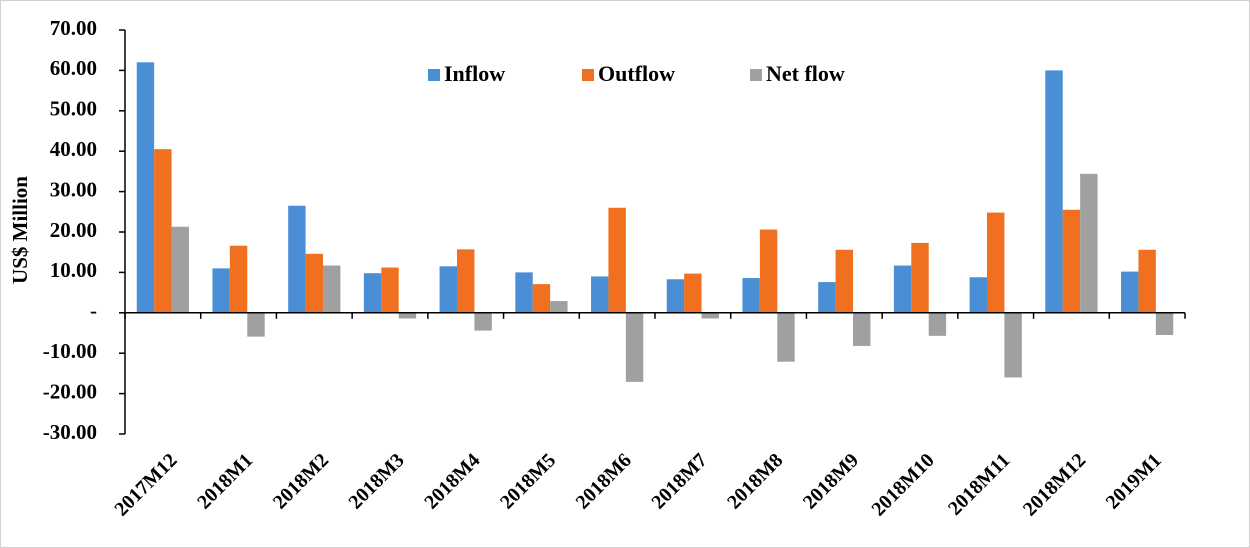  Describe the element at coordinates (93, 311) in the screenshot. I see `y-tick-label: -` at that location.